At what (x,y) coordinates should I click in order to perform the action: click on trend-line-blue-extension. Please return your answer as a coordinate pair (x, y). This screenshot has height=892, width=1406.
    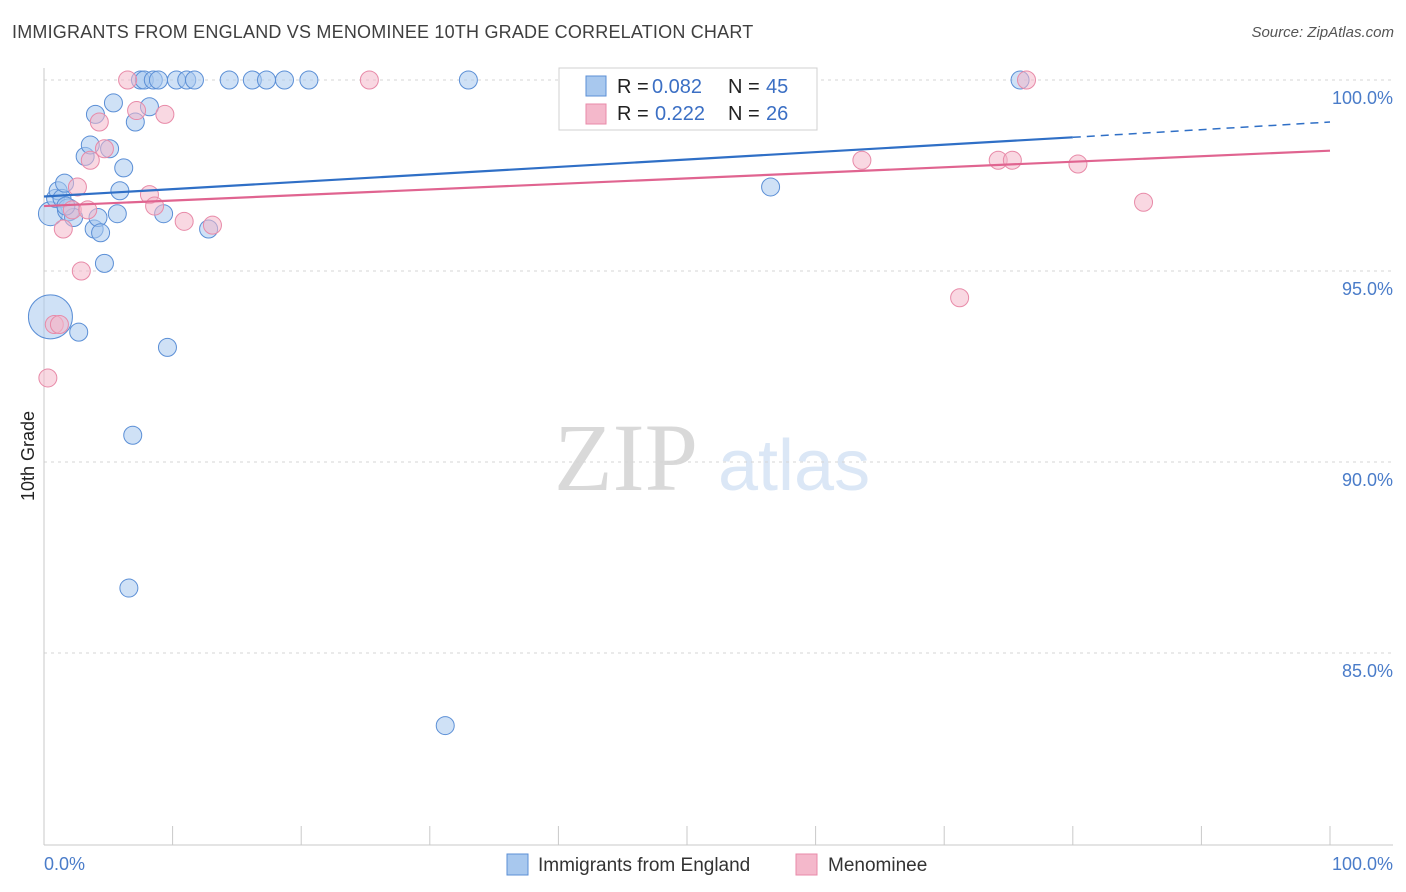
    Looking at the image, I should click on (1201, 130).